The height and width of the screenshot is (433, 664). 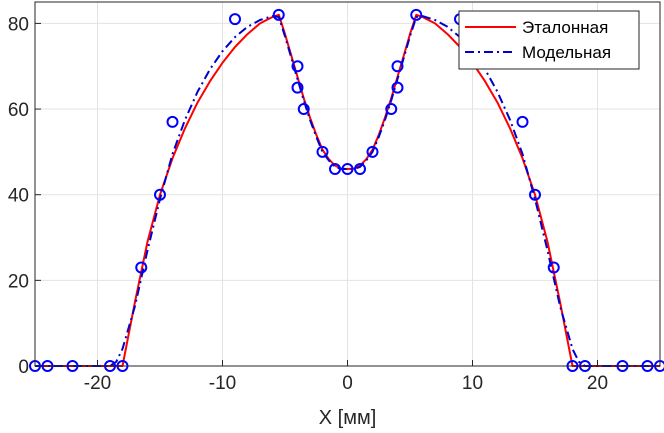 What do you see at coordinates (472, 383) in the screenshot?
I see `x-tick-label: 10` at bounding box center [472, 383].